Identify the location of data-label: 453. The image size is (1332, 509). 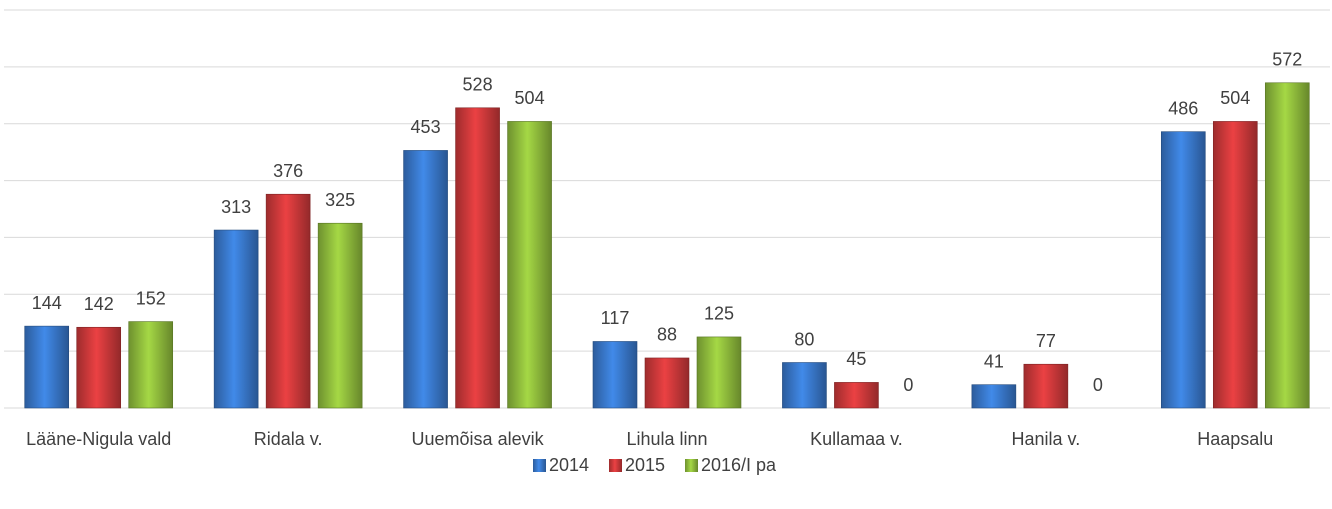
(426, 127).